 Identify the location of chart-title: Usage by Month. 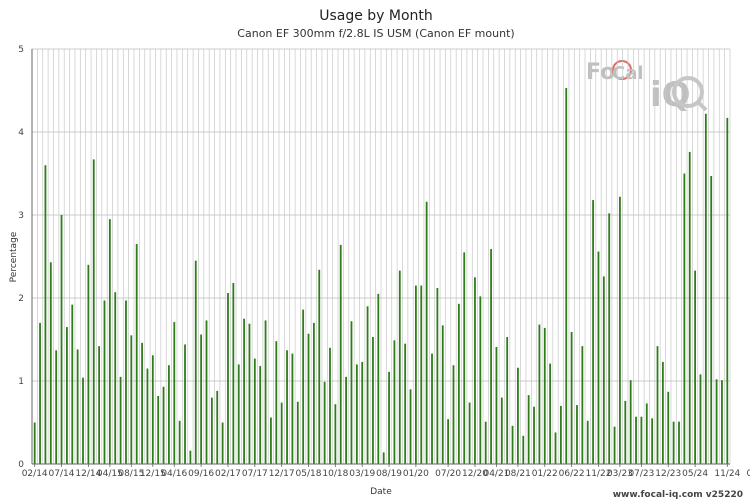
(376, 16).